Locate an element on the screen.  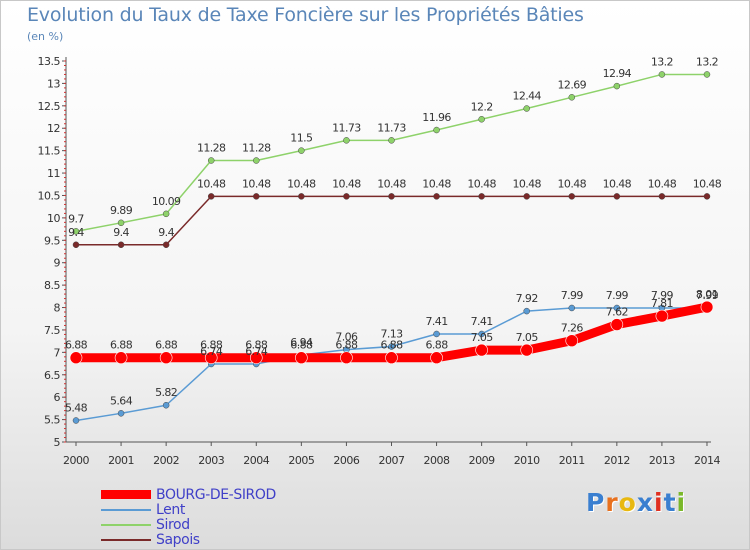
data-label-lent: 7.92 is located at coordinates (527, 298).